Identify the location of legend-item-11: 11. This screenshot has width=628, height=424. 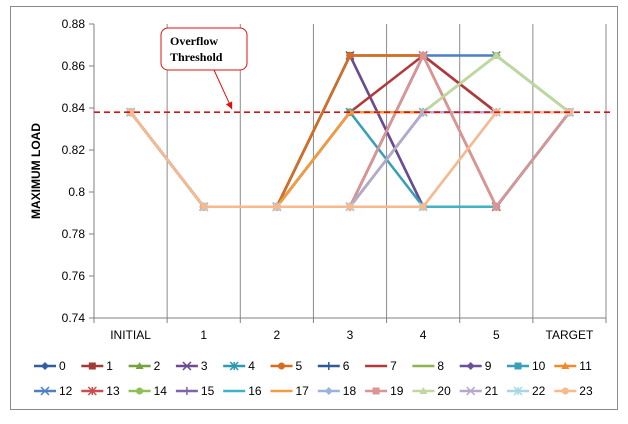
(573, 366).